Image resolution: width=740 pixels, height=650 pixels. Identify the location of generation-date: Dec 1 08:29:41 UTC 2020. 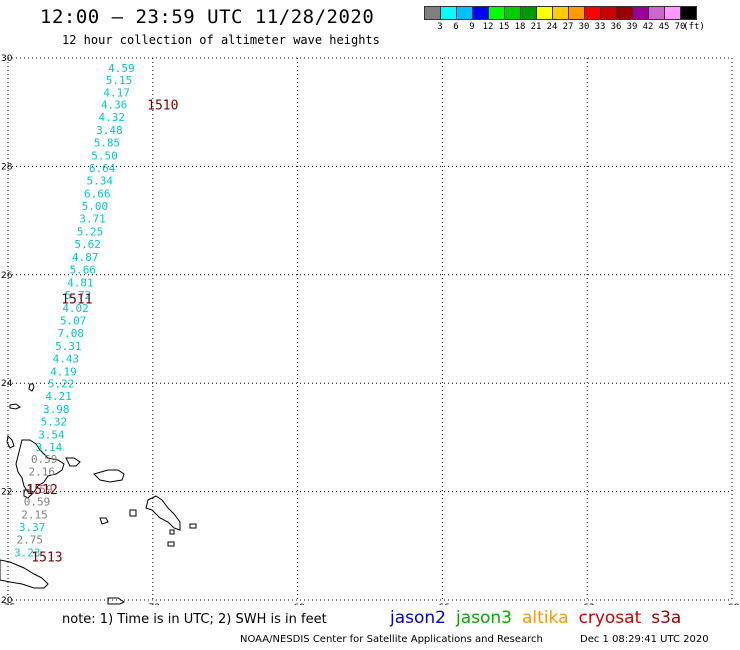
(644, 639).